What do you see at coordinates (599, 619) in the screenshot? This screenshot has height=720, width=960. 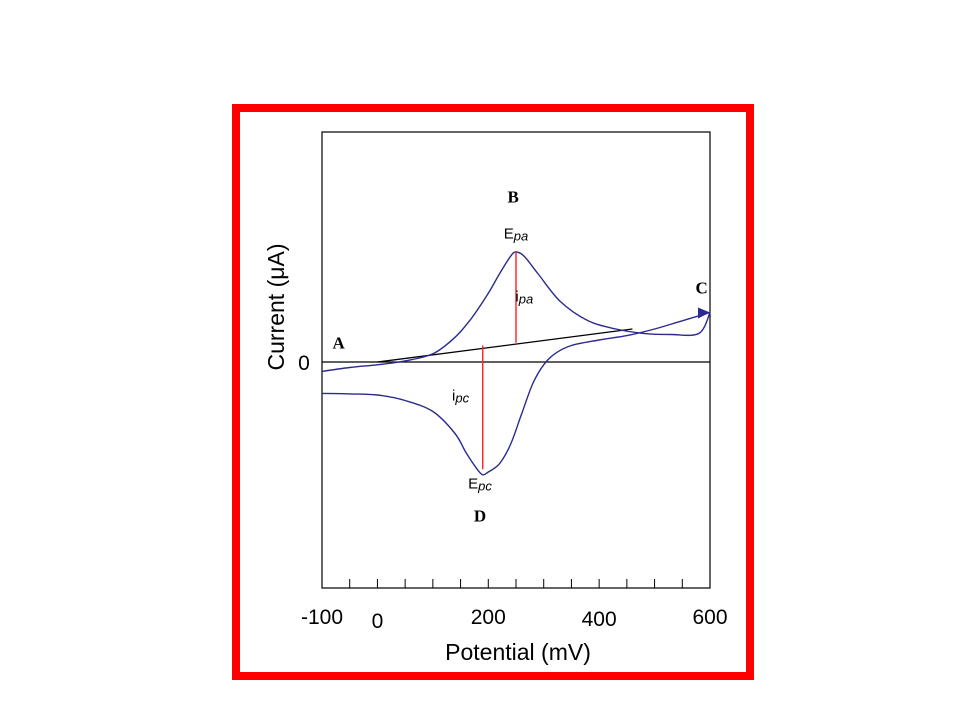 I see `x-tick-label: 400` at bounding box center [599, 619].